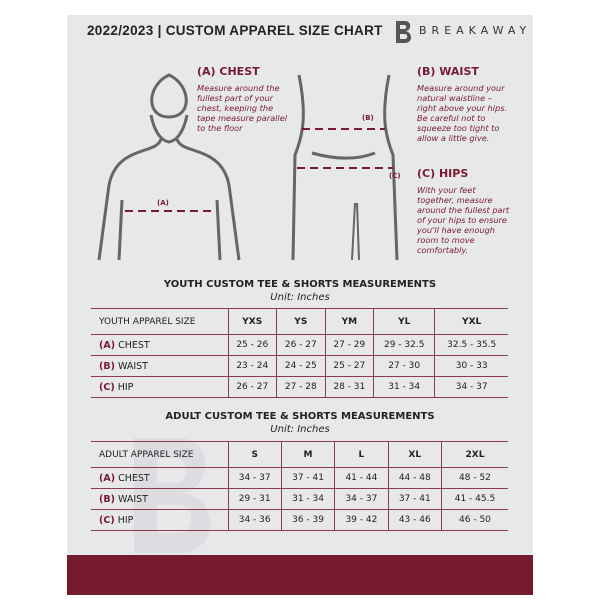 This screenshot has height=600, width=600. Describe the element at coordinates (361, 454) in the screenshot. I see `size-header: L` at that location.